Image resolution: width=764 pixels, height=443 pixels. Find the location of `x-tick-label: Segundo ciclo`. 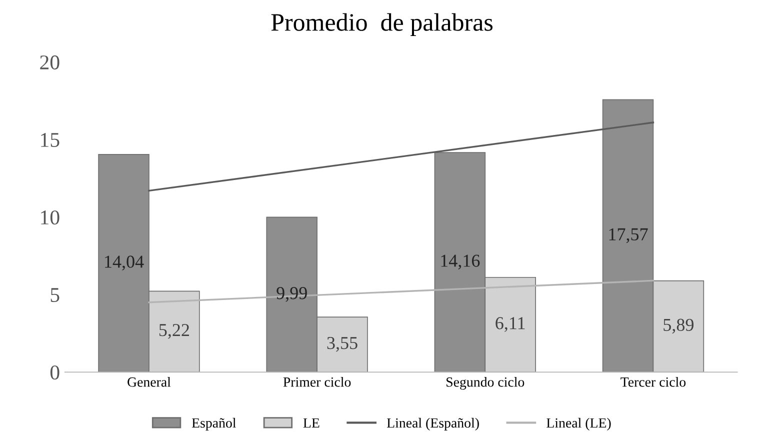

x-tick-label: Segundo ciclo is located at coordinates (485, 383).